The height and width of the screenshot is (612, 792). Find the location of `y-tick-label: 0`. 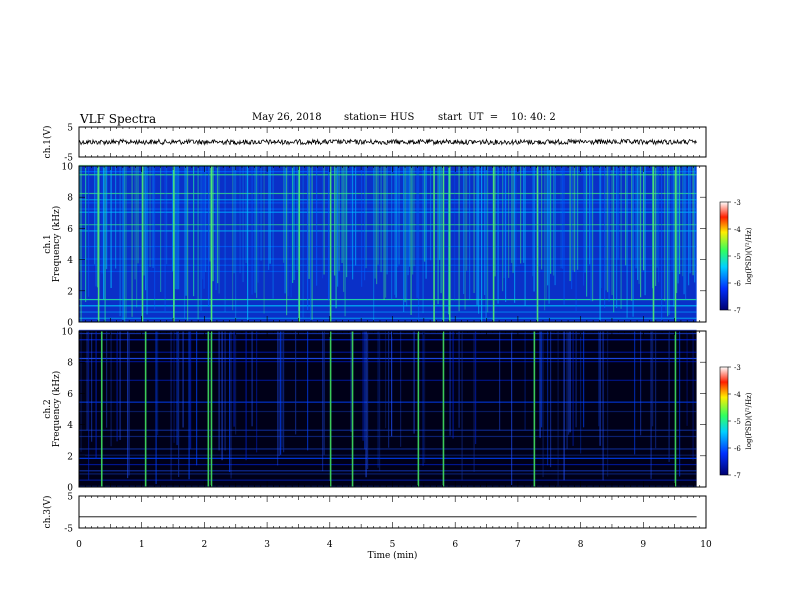

y-tick-label: 0 is located at coordinates (70, 324).